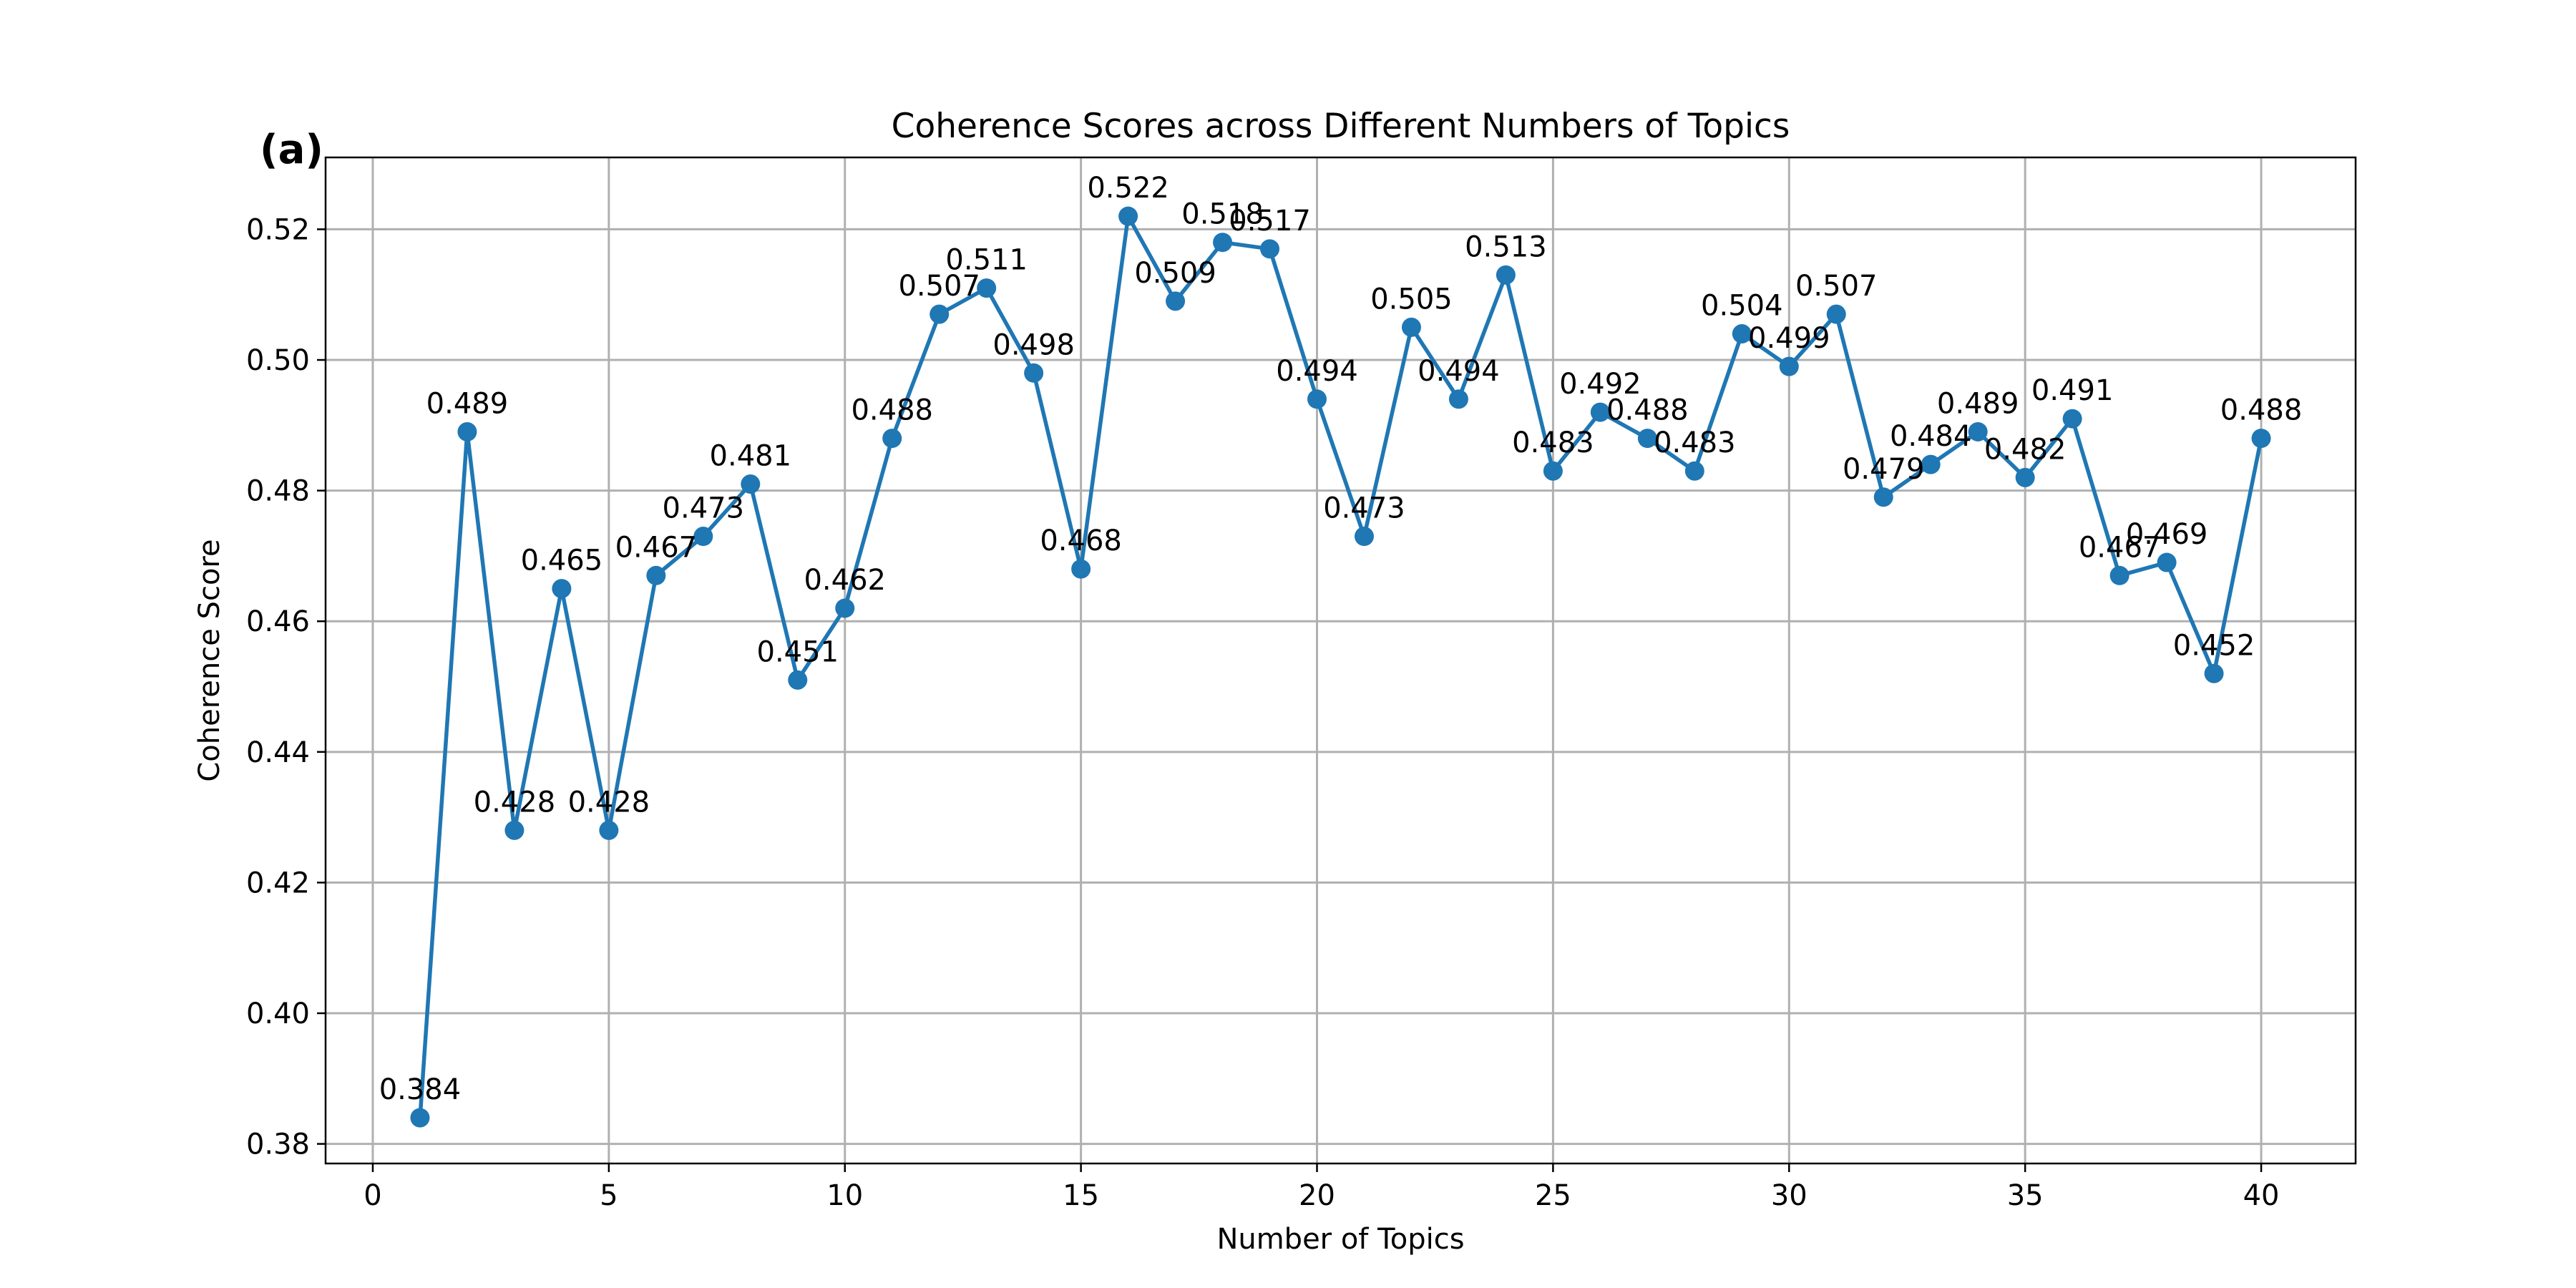  What do you see at coordinates (2072, 390) in the screenshot?
I see `data-label: 0.491` at bounding box center [2072, 390].